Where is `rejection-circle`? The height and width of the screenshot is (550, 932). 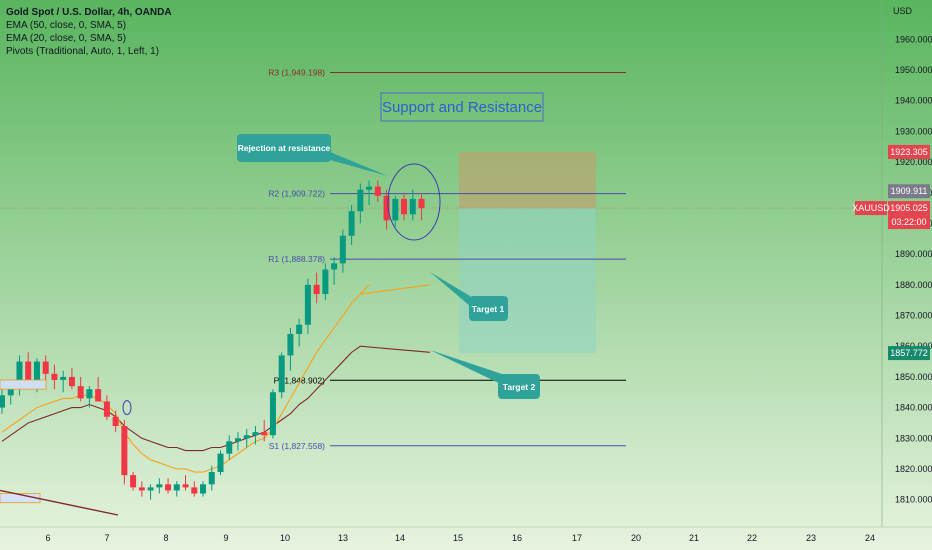 rejection-circle is located at coordinates (414, 202).